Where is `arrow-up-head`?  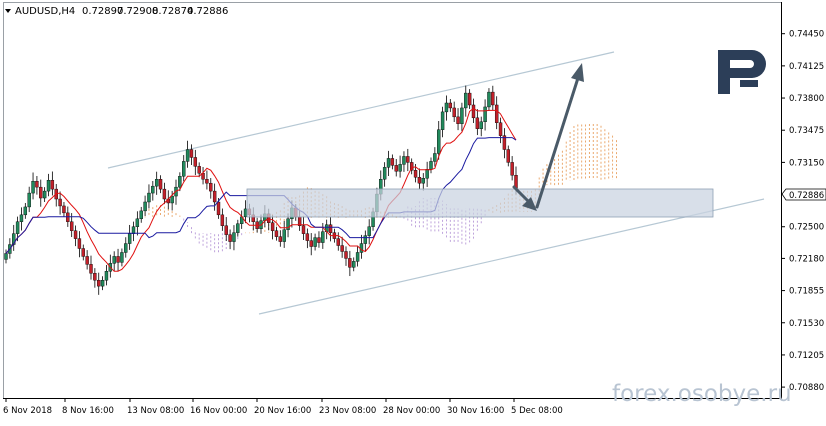
arrow-up-head is located at coordinates (577, 72).